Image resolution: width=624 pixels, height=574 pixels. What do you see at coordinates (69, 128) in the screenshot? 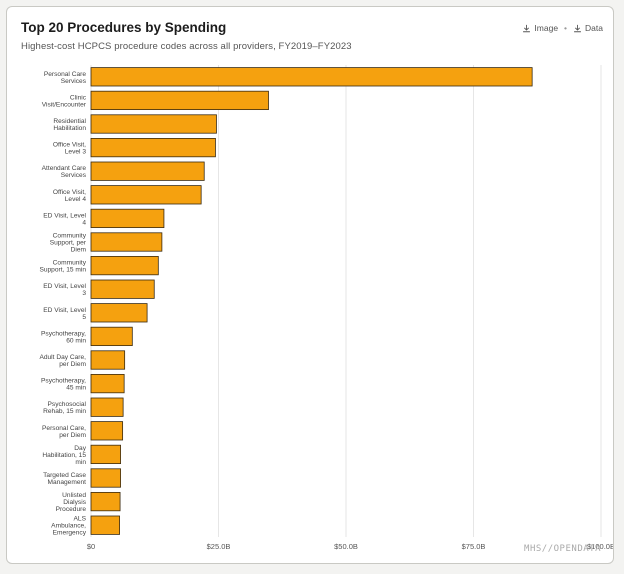
I see `category-label: Habilitation` at bounding box center [69, 128].